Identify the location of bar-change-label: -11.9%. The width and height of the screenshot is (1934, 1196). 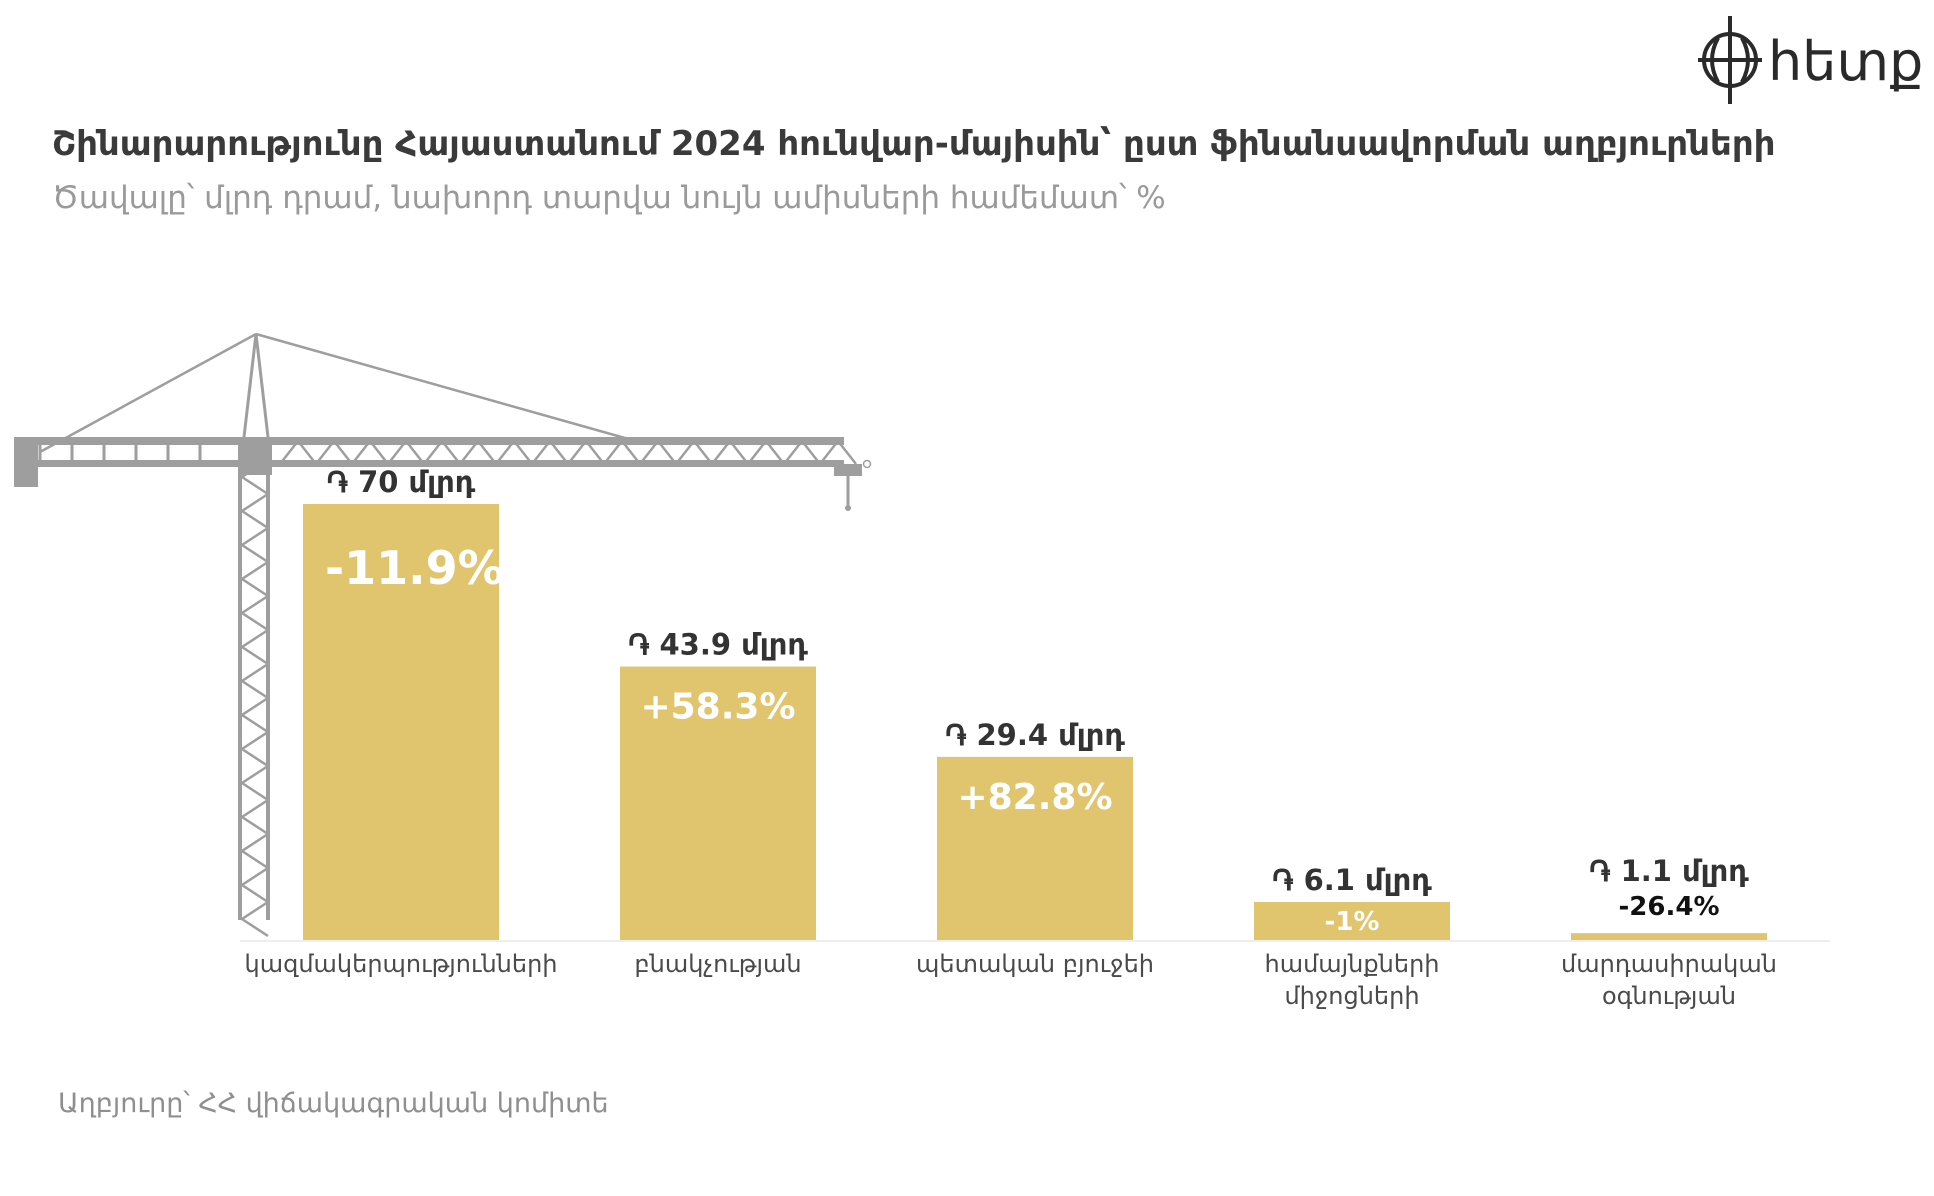
(414, 568).